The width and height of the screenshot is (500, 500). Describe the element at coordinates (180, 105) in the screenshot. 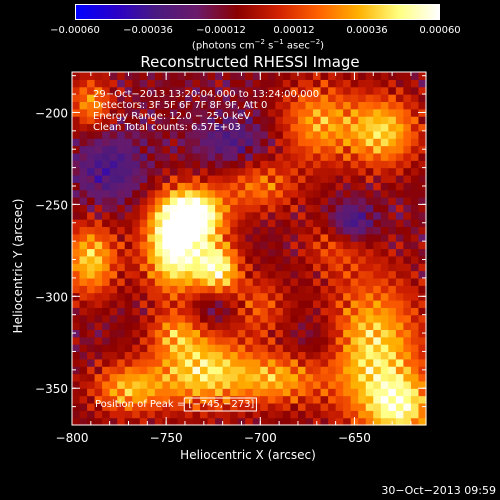

I see `annotation-detectors: Detectors: 3F 5F 6F 7F 8F 9F, Att 0` at that location.